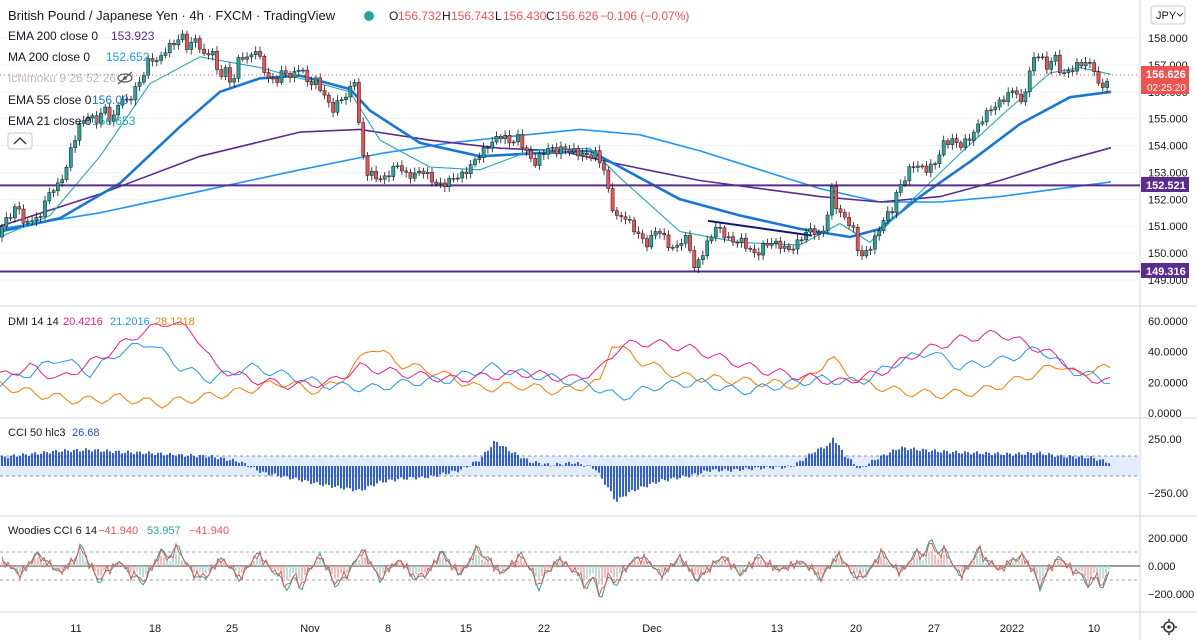 This screenshot has height=640, width=1197. Describe the element at coordinates (130, 322) in the screenshot. I see `dmi-minus-value: 21.2016` at that location.